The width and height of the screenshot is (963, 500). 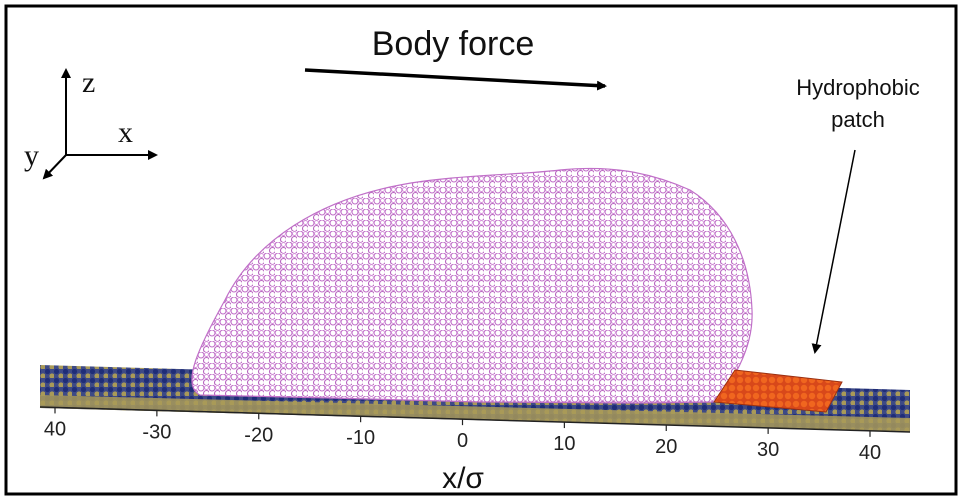 What do you see at coordinates (125, 132) in the screenshot?
I see `x-label: x` at bounding box center [125, 132].